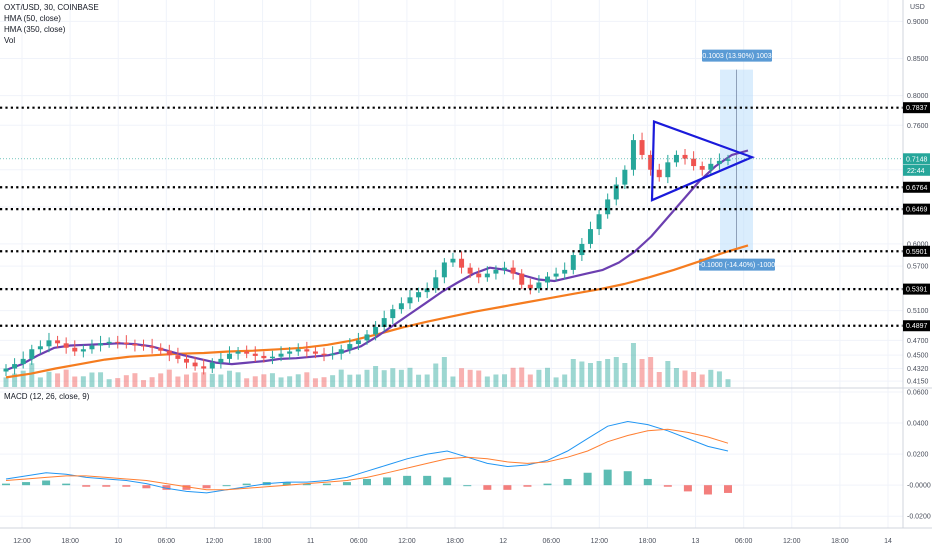  Describe the element at coordinates (696, 541) in the screenshot. I see `time-tick-label: 13` at that location.